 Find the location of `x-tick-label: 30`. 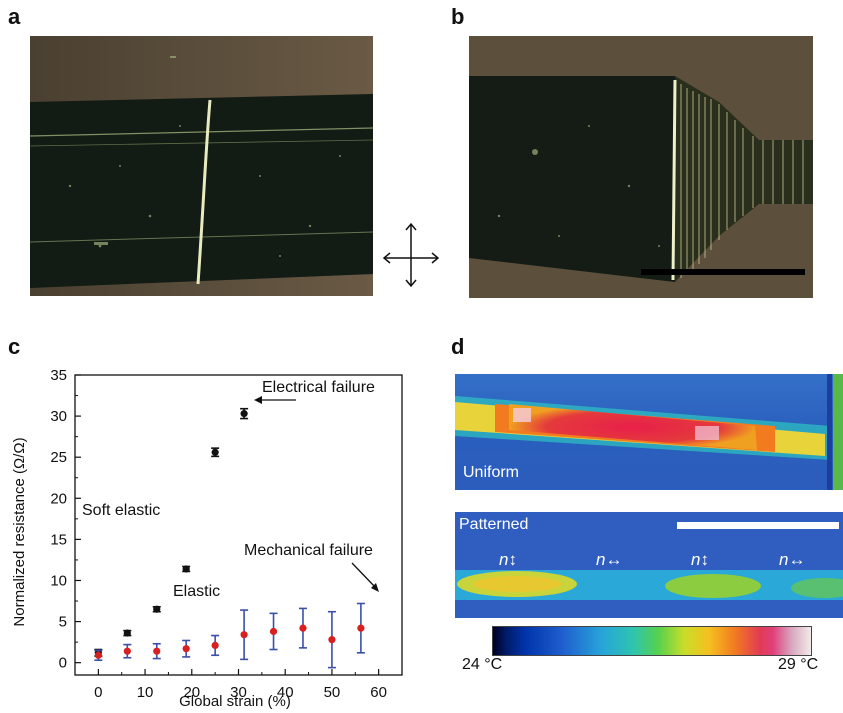

x-tick-label: 30 is located at coordinates (238, 692).